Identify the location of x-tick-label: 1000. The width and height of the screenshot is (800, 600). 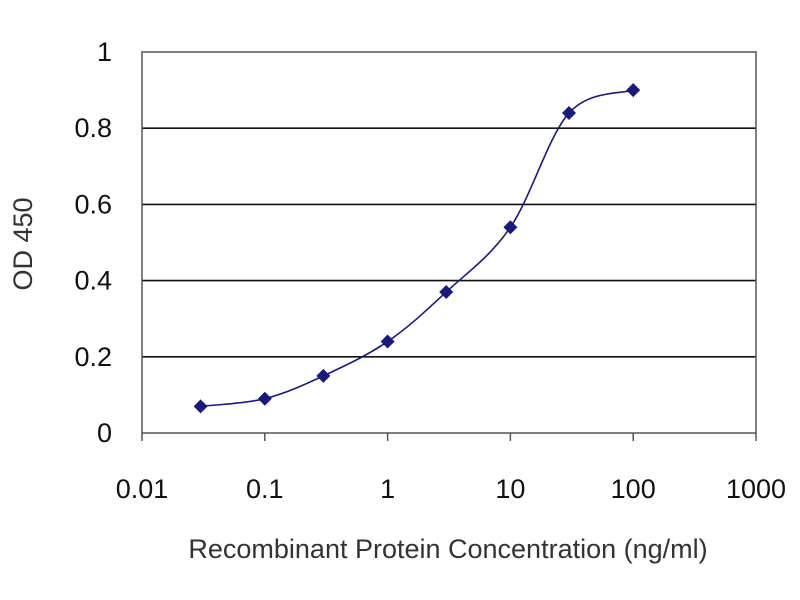
(756, 489).